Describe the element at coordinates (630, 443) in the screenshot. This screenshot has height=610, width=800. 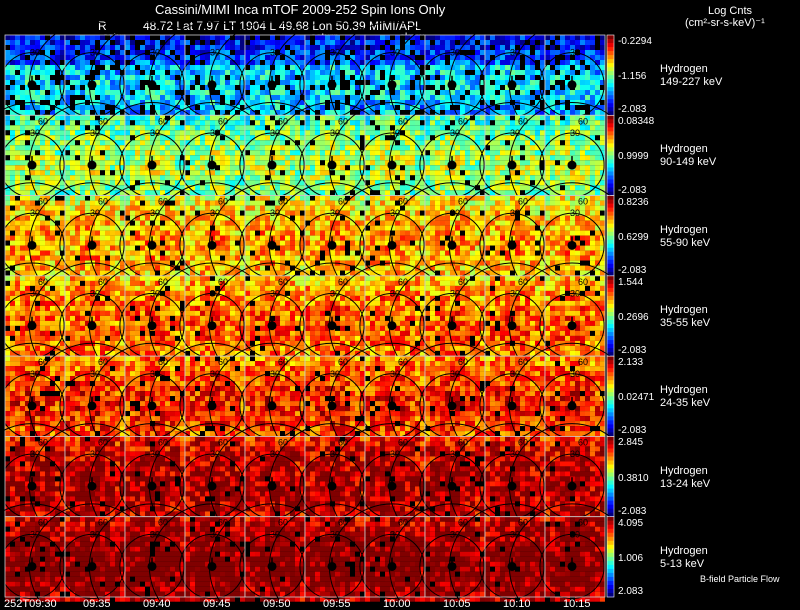
I see `colorbar-max-5: 2.845` at that location.